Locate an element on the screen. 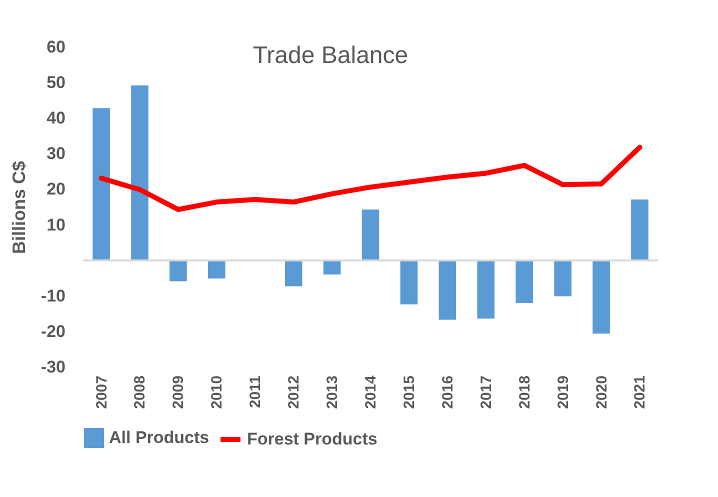  x-tick-label: 2009 is located at coordinates (179, 392).